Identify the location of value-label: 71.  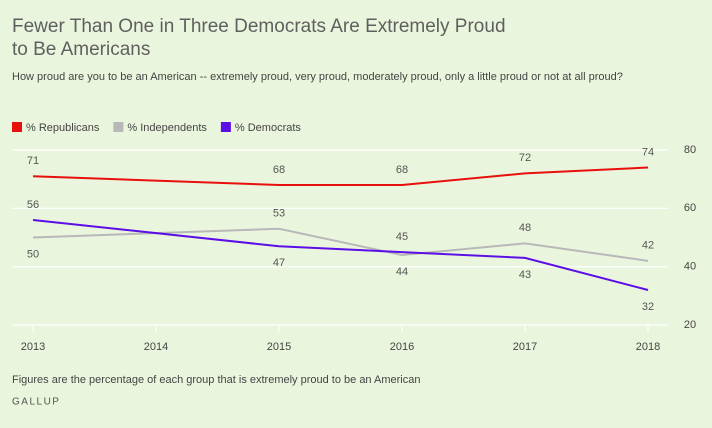
(33, 161).